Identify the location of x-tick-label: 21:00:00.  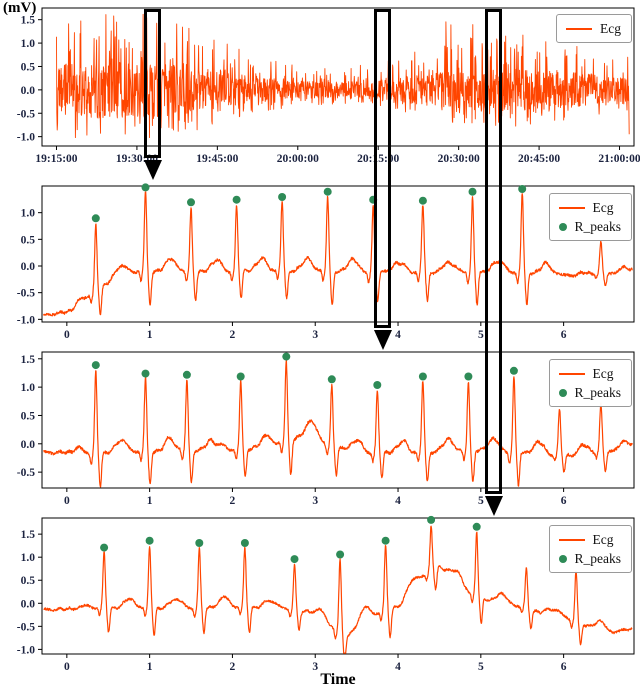
(619, 159).